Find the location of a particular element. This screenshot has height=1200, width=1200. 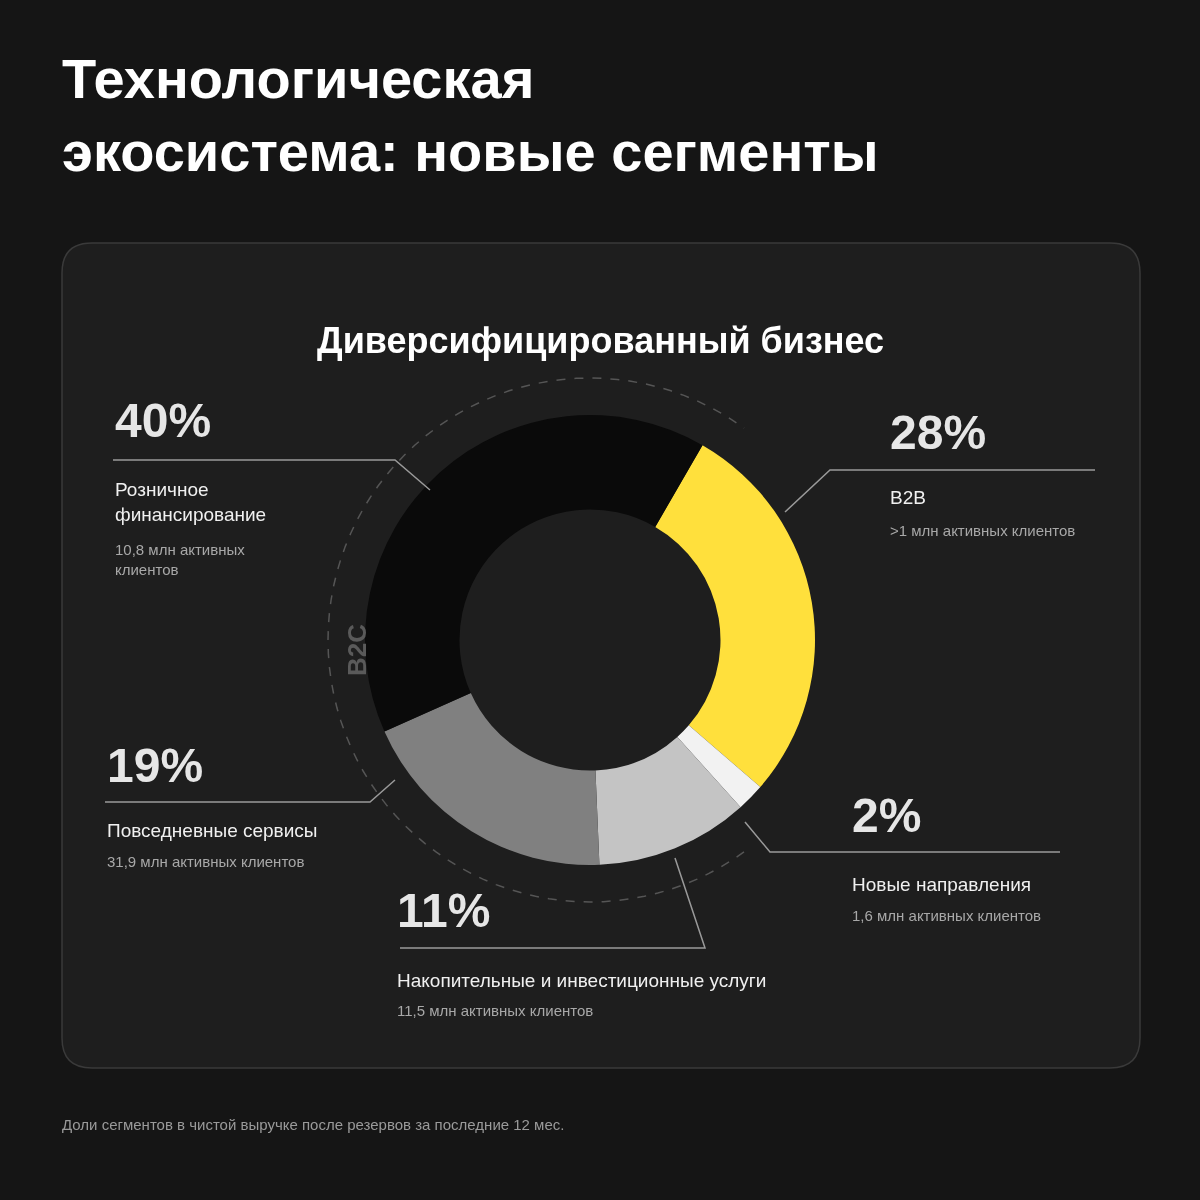

text: >1 млн активных клиентов is located at coordinates (983, 530).